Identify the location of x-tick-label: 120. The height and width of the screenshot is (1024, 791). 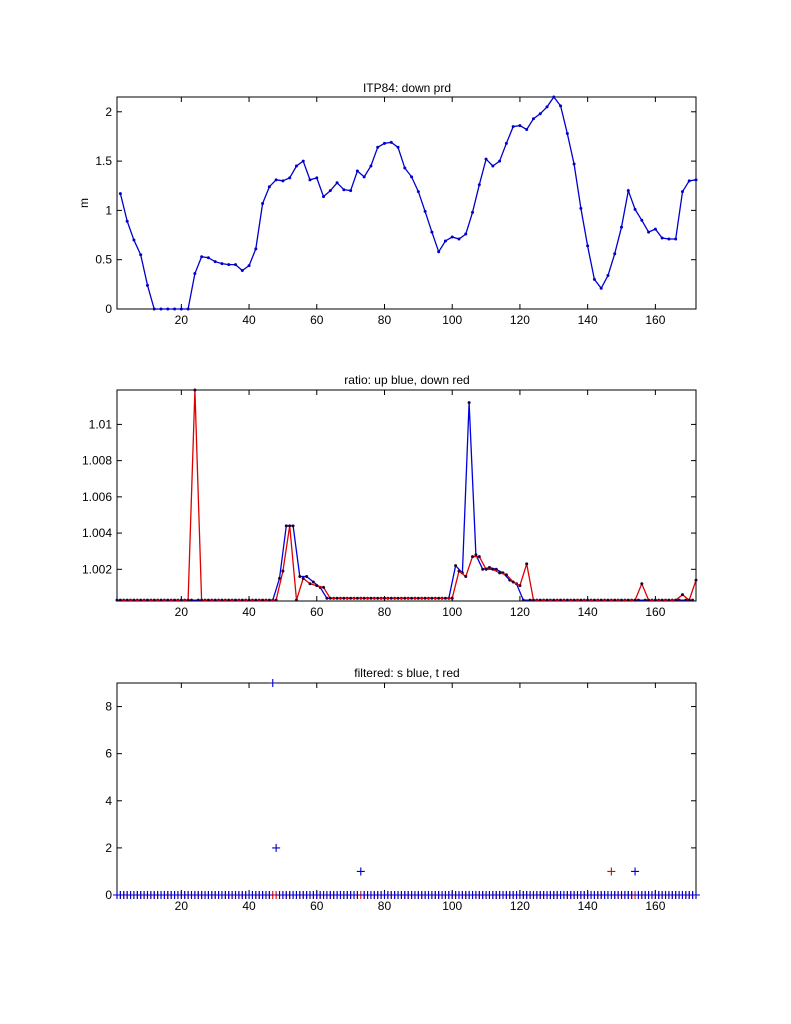
(520, 906).